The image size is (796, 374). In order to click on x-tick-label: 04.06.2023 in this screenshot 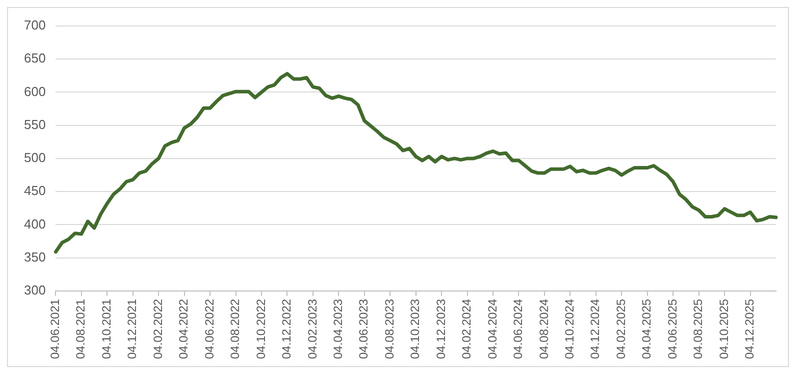, I will do `click(363, 329)`.